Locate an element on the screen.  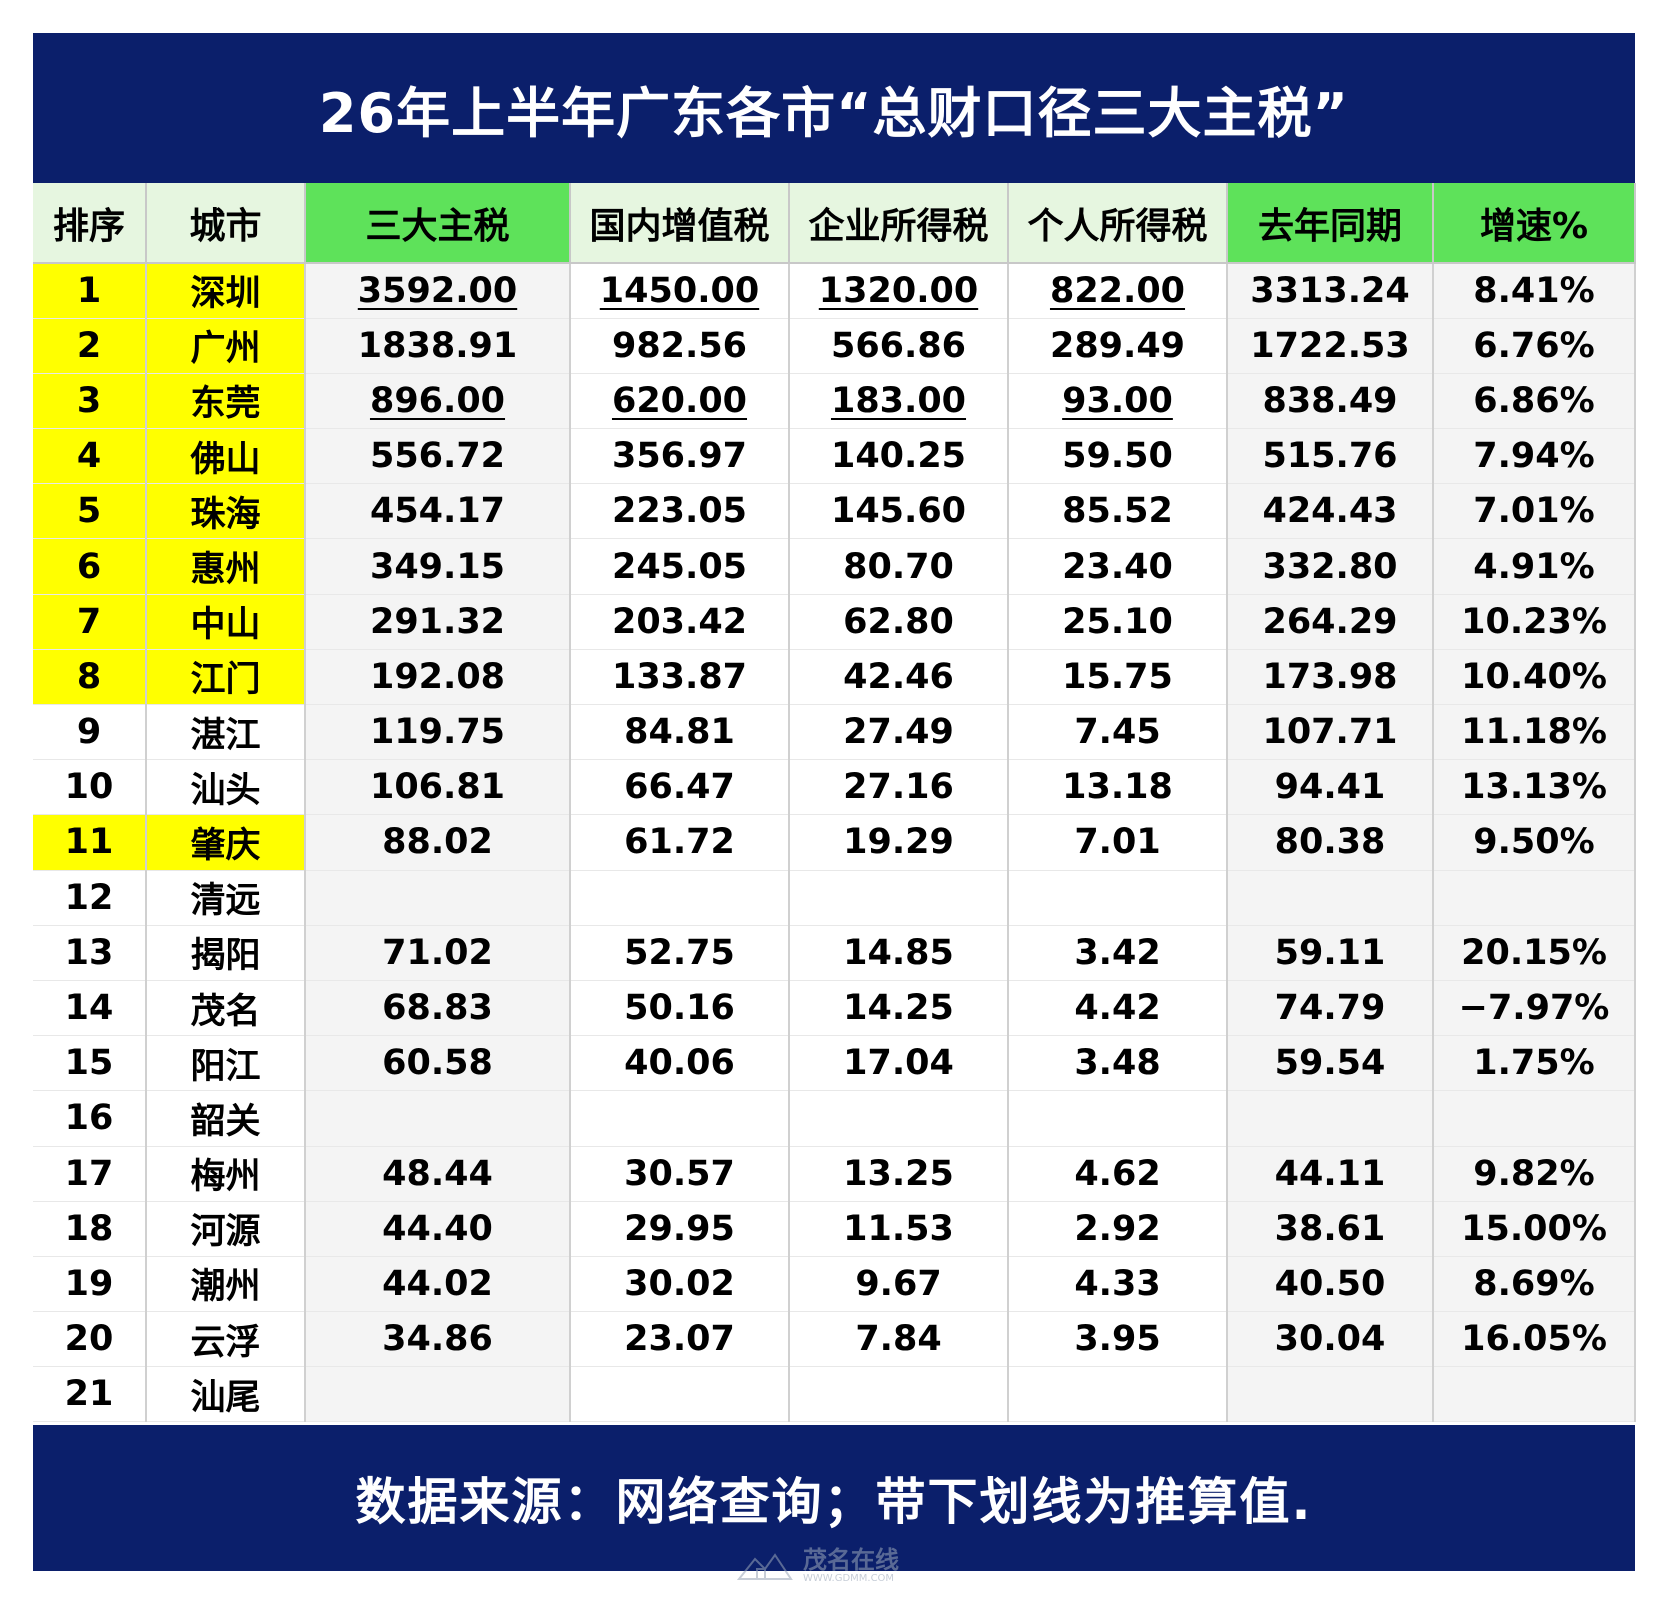
cell-pit: 4.33 is located at coordinates (1118, 1284).